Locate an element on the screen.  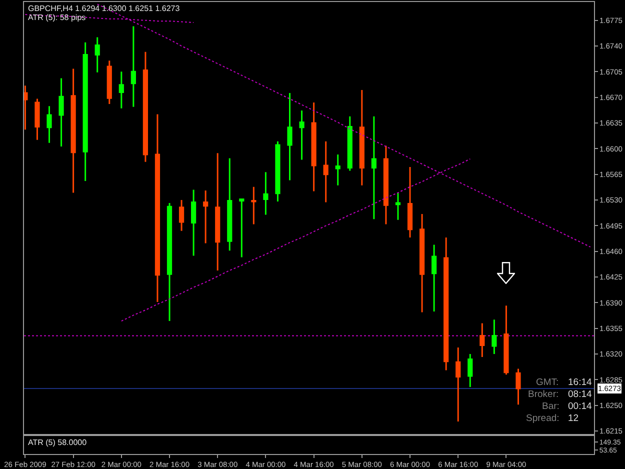
annotation: GMT: is located at coordinates (547, 382).